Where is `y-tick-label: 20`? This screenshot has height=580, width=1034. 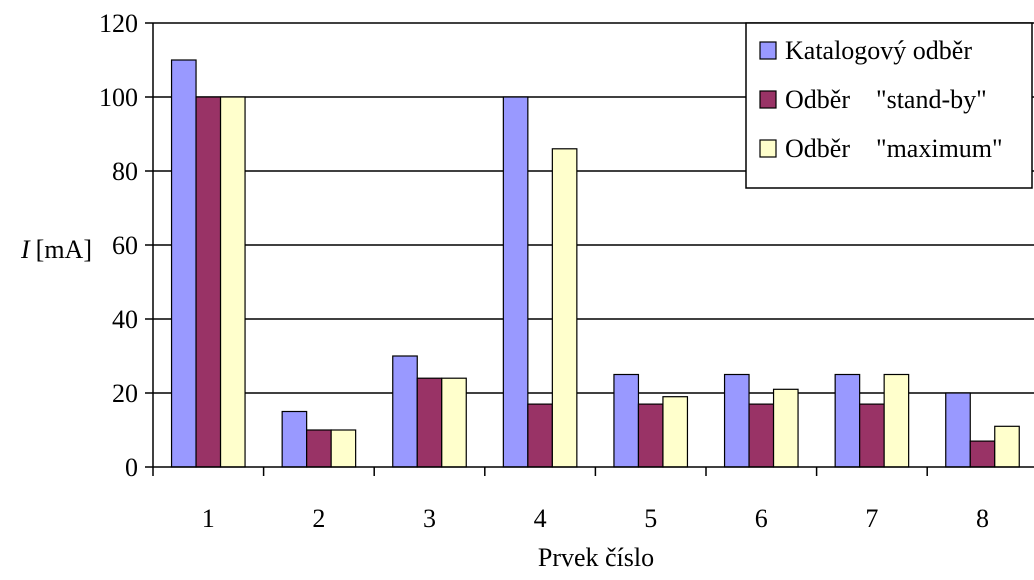
y-tick-label: 20 is located at coordinates (125, 393).